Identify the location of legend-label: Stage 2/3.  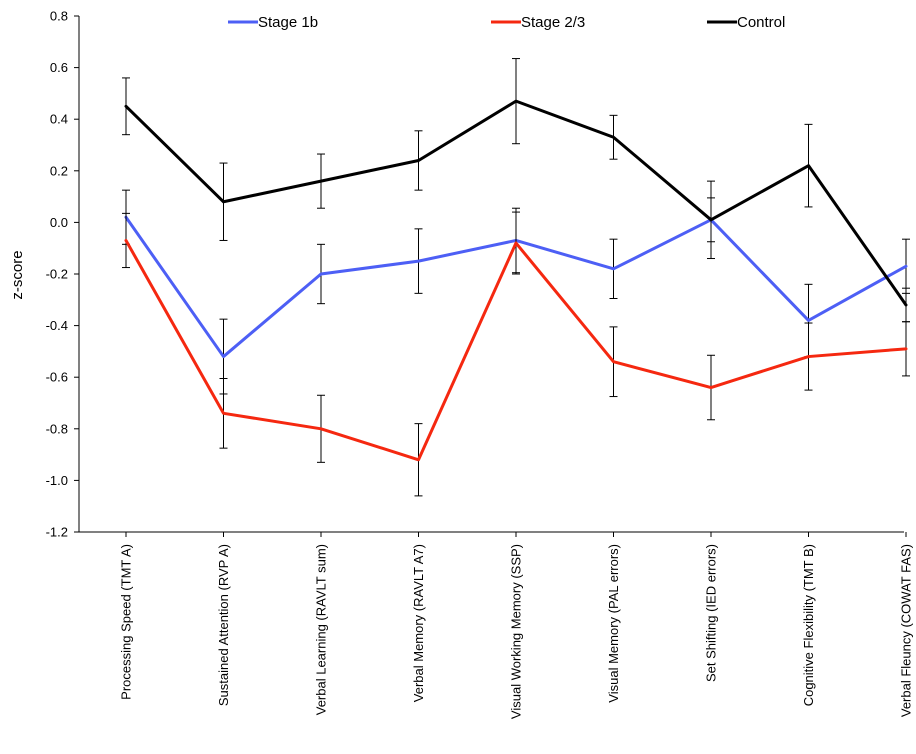
(553, 22).